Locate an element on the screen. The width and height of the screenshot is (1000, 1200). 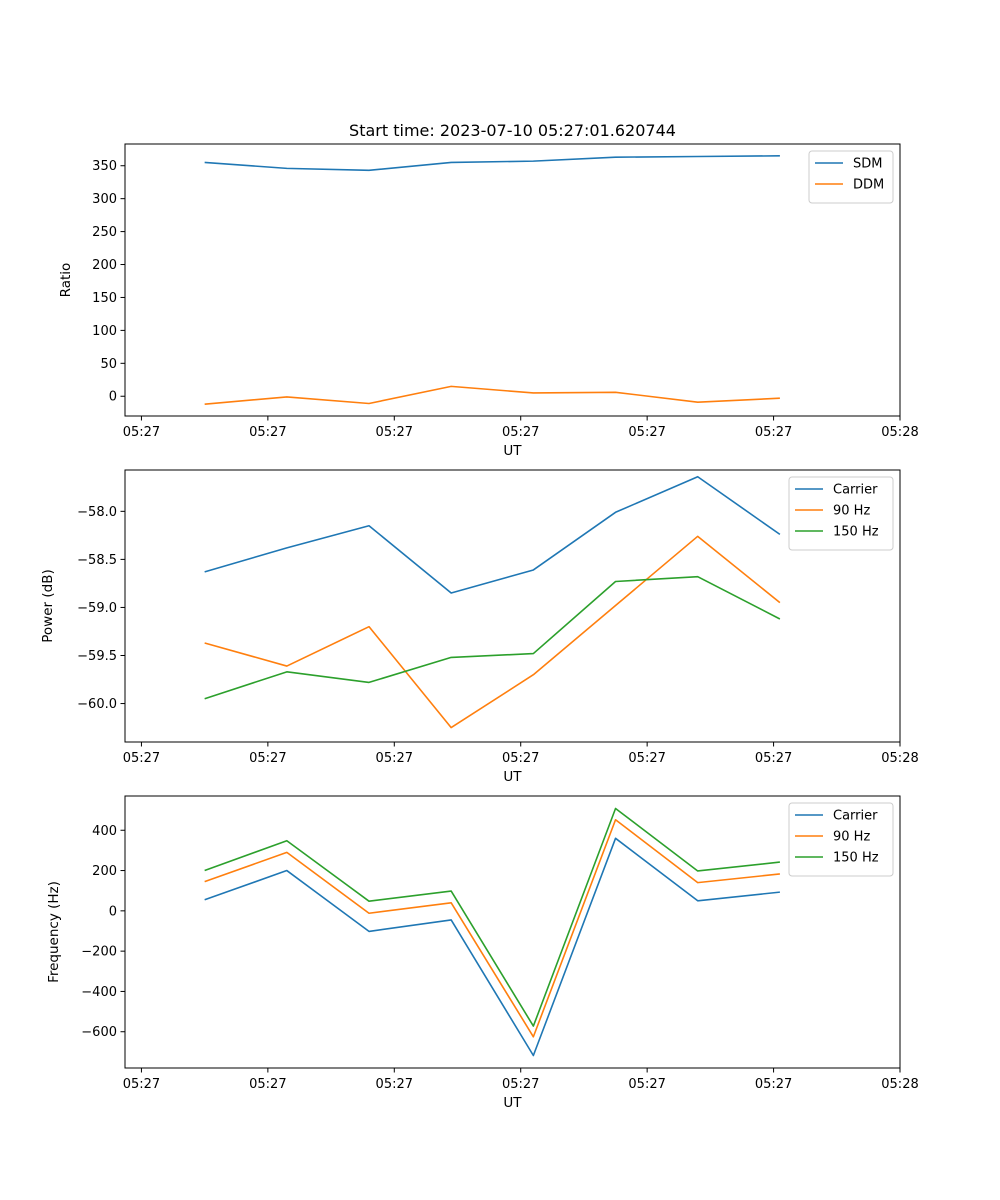
legend-label: SDM is located at coordinates (867, 164).